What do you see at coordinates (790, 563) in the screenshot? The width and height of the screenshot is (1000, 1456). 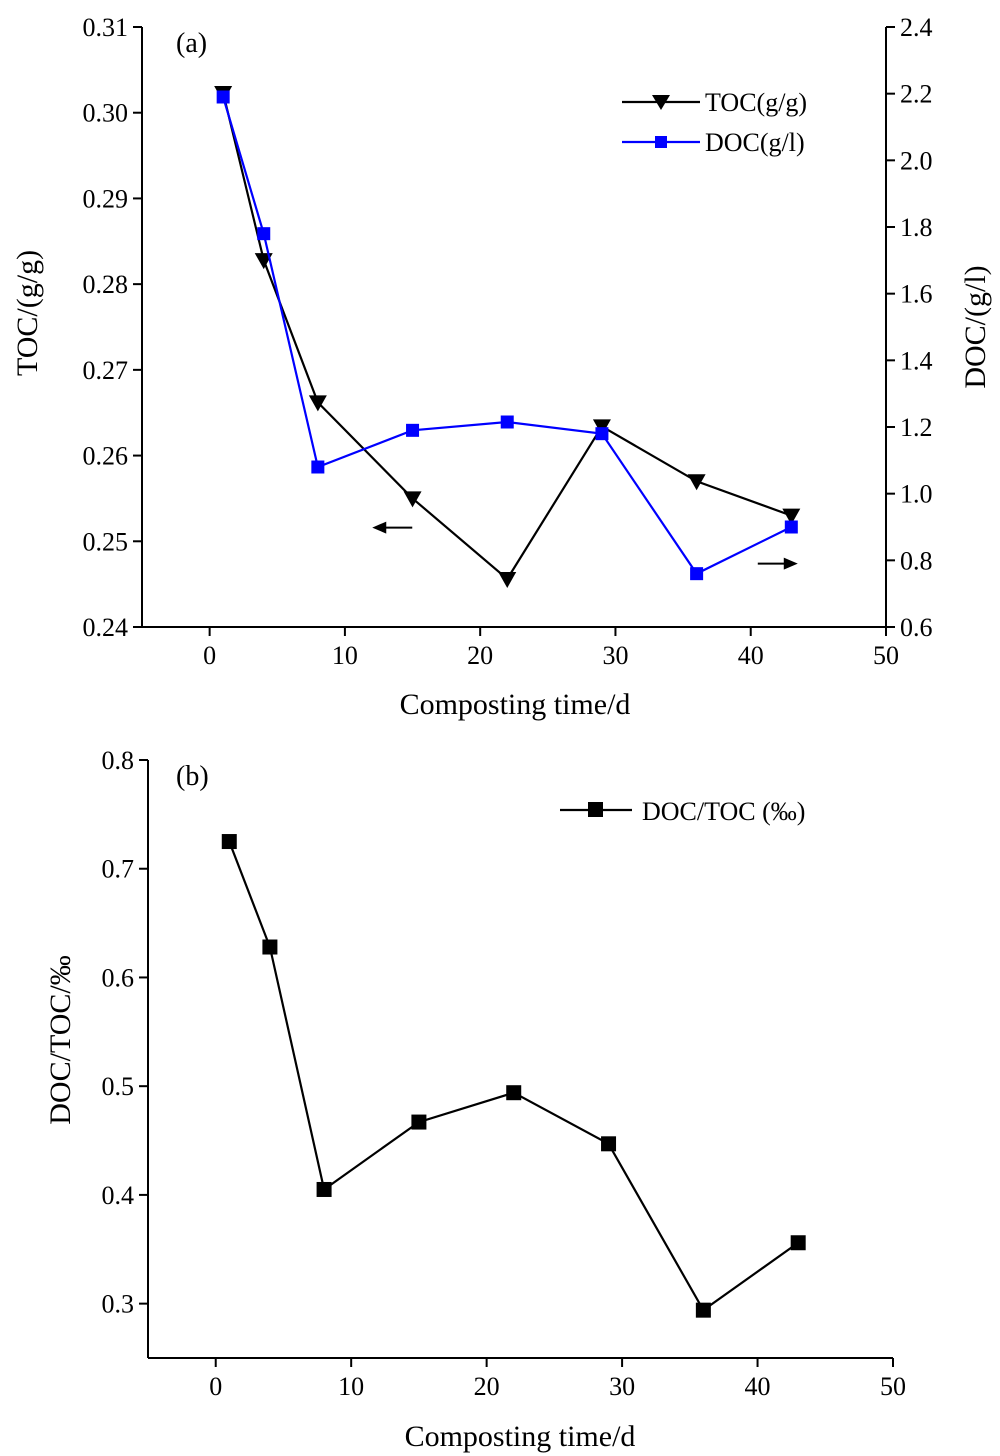 I see `panel-a-arrow-right-head` at bounding box center [790, 563].